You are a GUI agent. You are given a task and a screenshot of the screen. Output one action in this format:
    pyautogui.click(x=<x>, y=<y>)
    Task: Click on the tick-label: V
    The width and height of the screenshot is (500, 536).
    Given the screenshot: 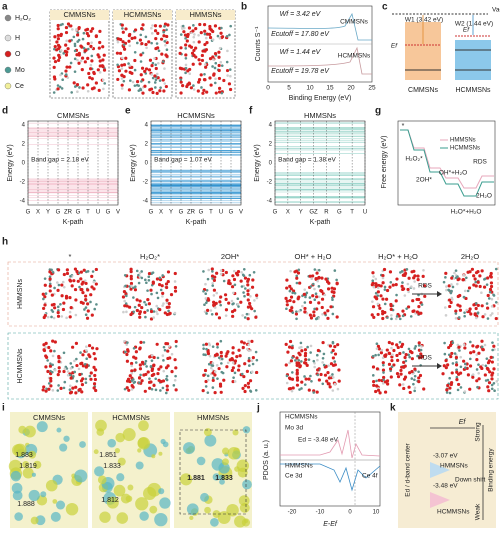 What is the action you would take?
    pyautogui.click(x=241, y=213)
    